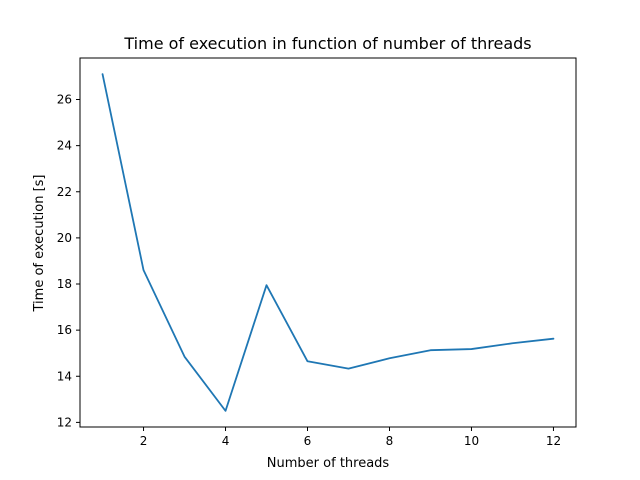  Describe the element at coordinates (144, 441) in the screenshot. I see `x-tick-label: 2` at that location.